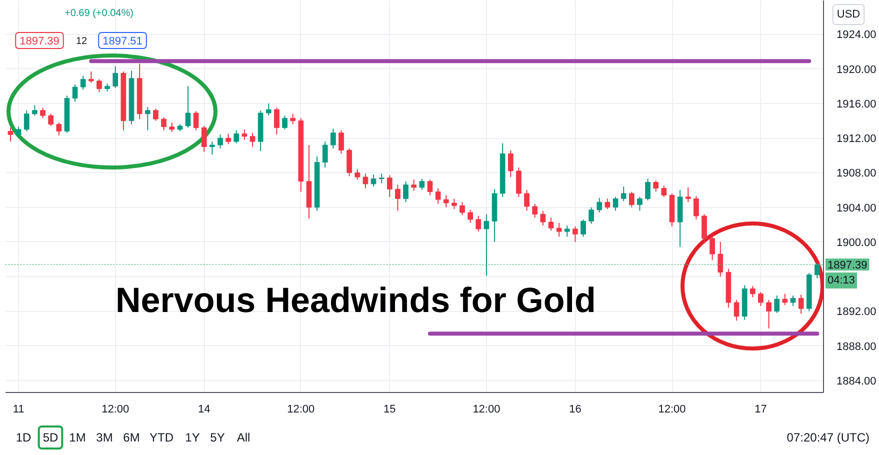 The width and height of the screenshot is (879, 455). Describe the element at coordinates (828, 437) in the screenshot. I see `text: 07:20:47 (UTC)` at that location.